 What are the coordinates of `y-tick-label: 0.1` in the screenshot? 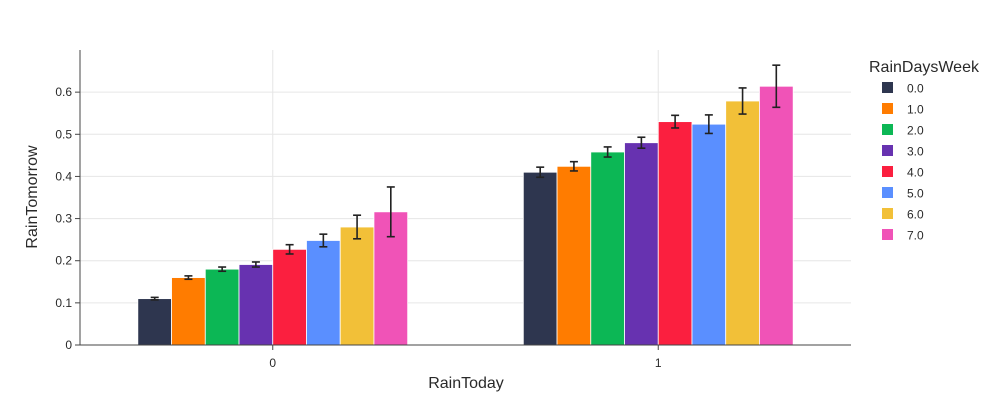 It's located at (63, 303).